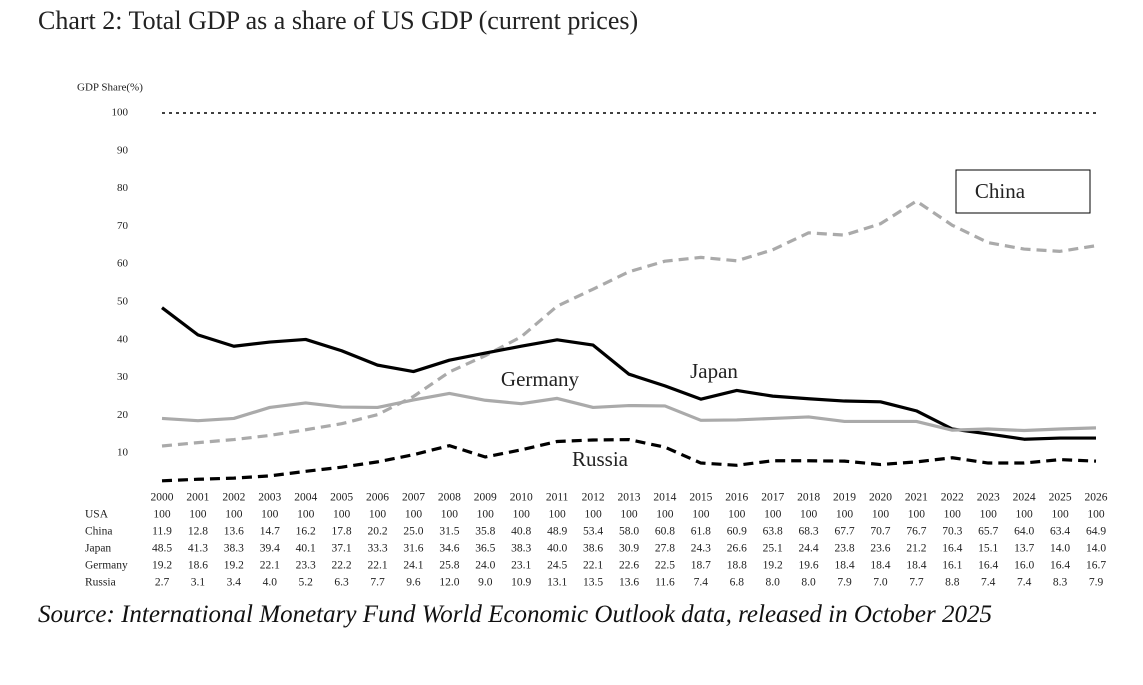 This screenshot has height=685, width=1143. I want to click on table-cell: 22.6, so click(629, 566).